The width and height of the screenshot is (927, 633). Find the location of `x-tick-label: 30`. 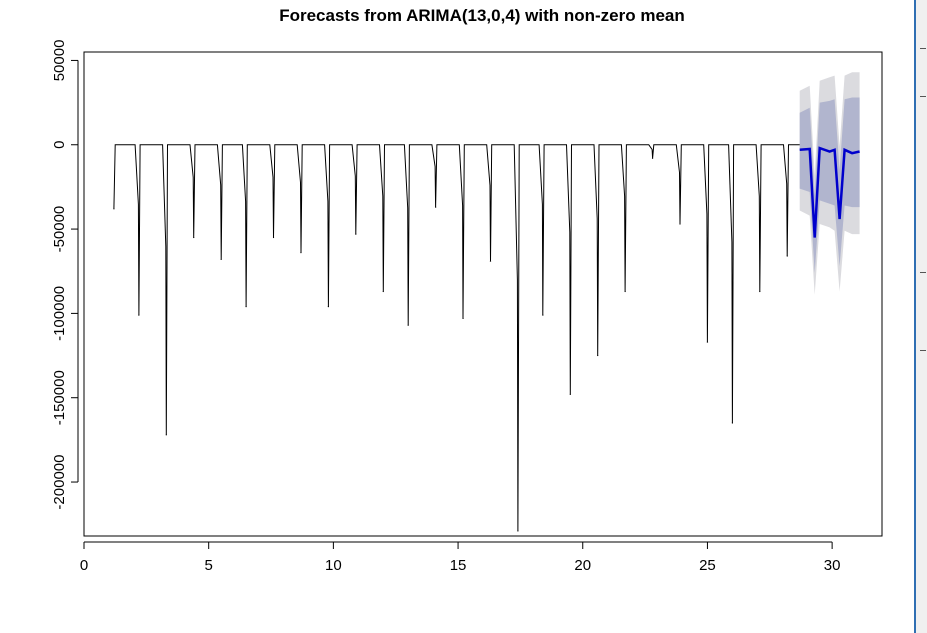

x-tick-label: 30 is located at coordinates (832, 565).